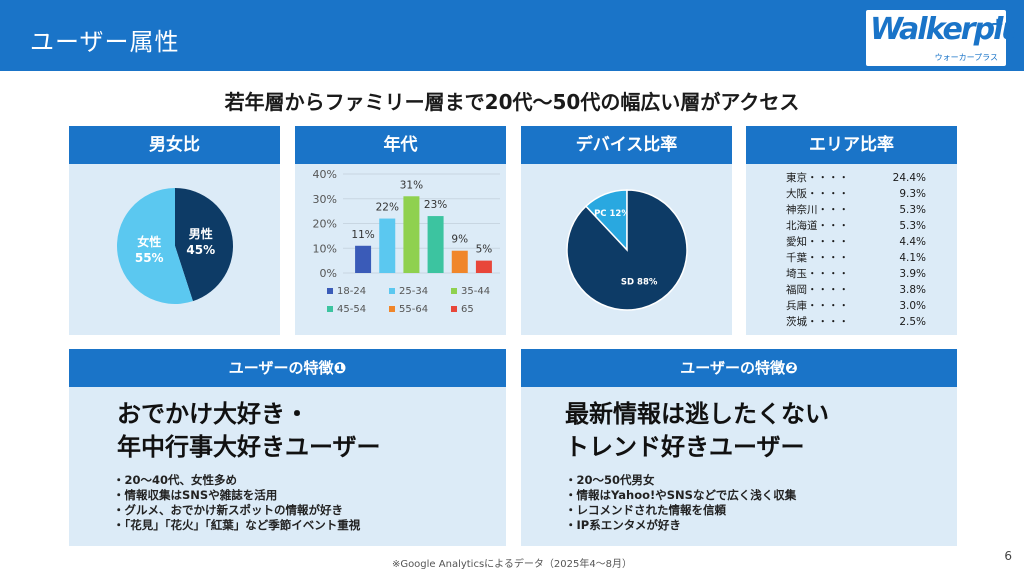 The image size is (1024, 576). I want to click on pie-slice-女性, so click(155, 246).